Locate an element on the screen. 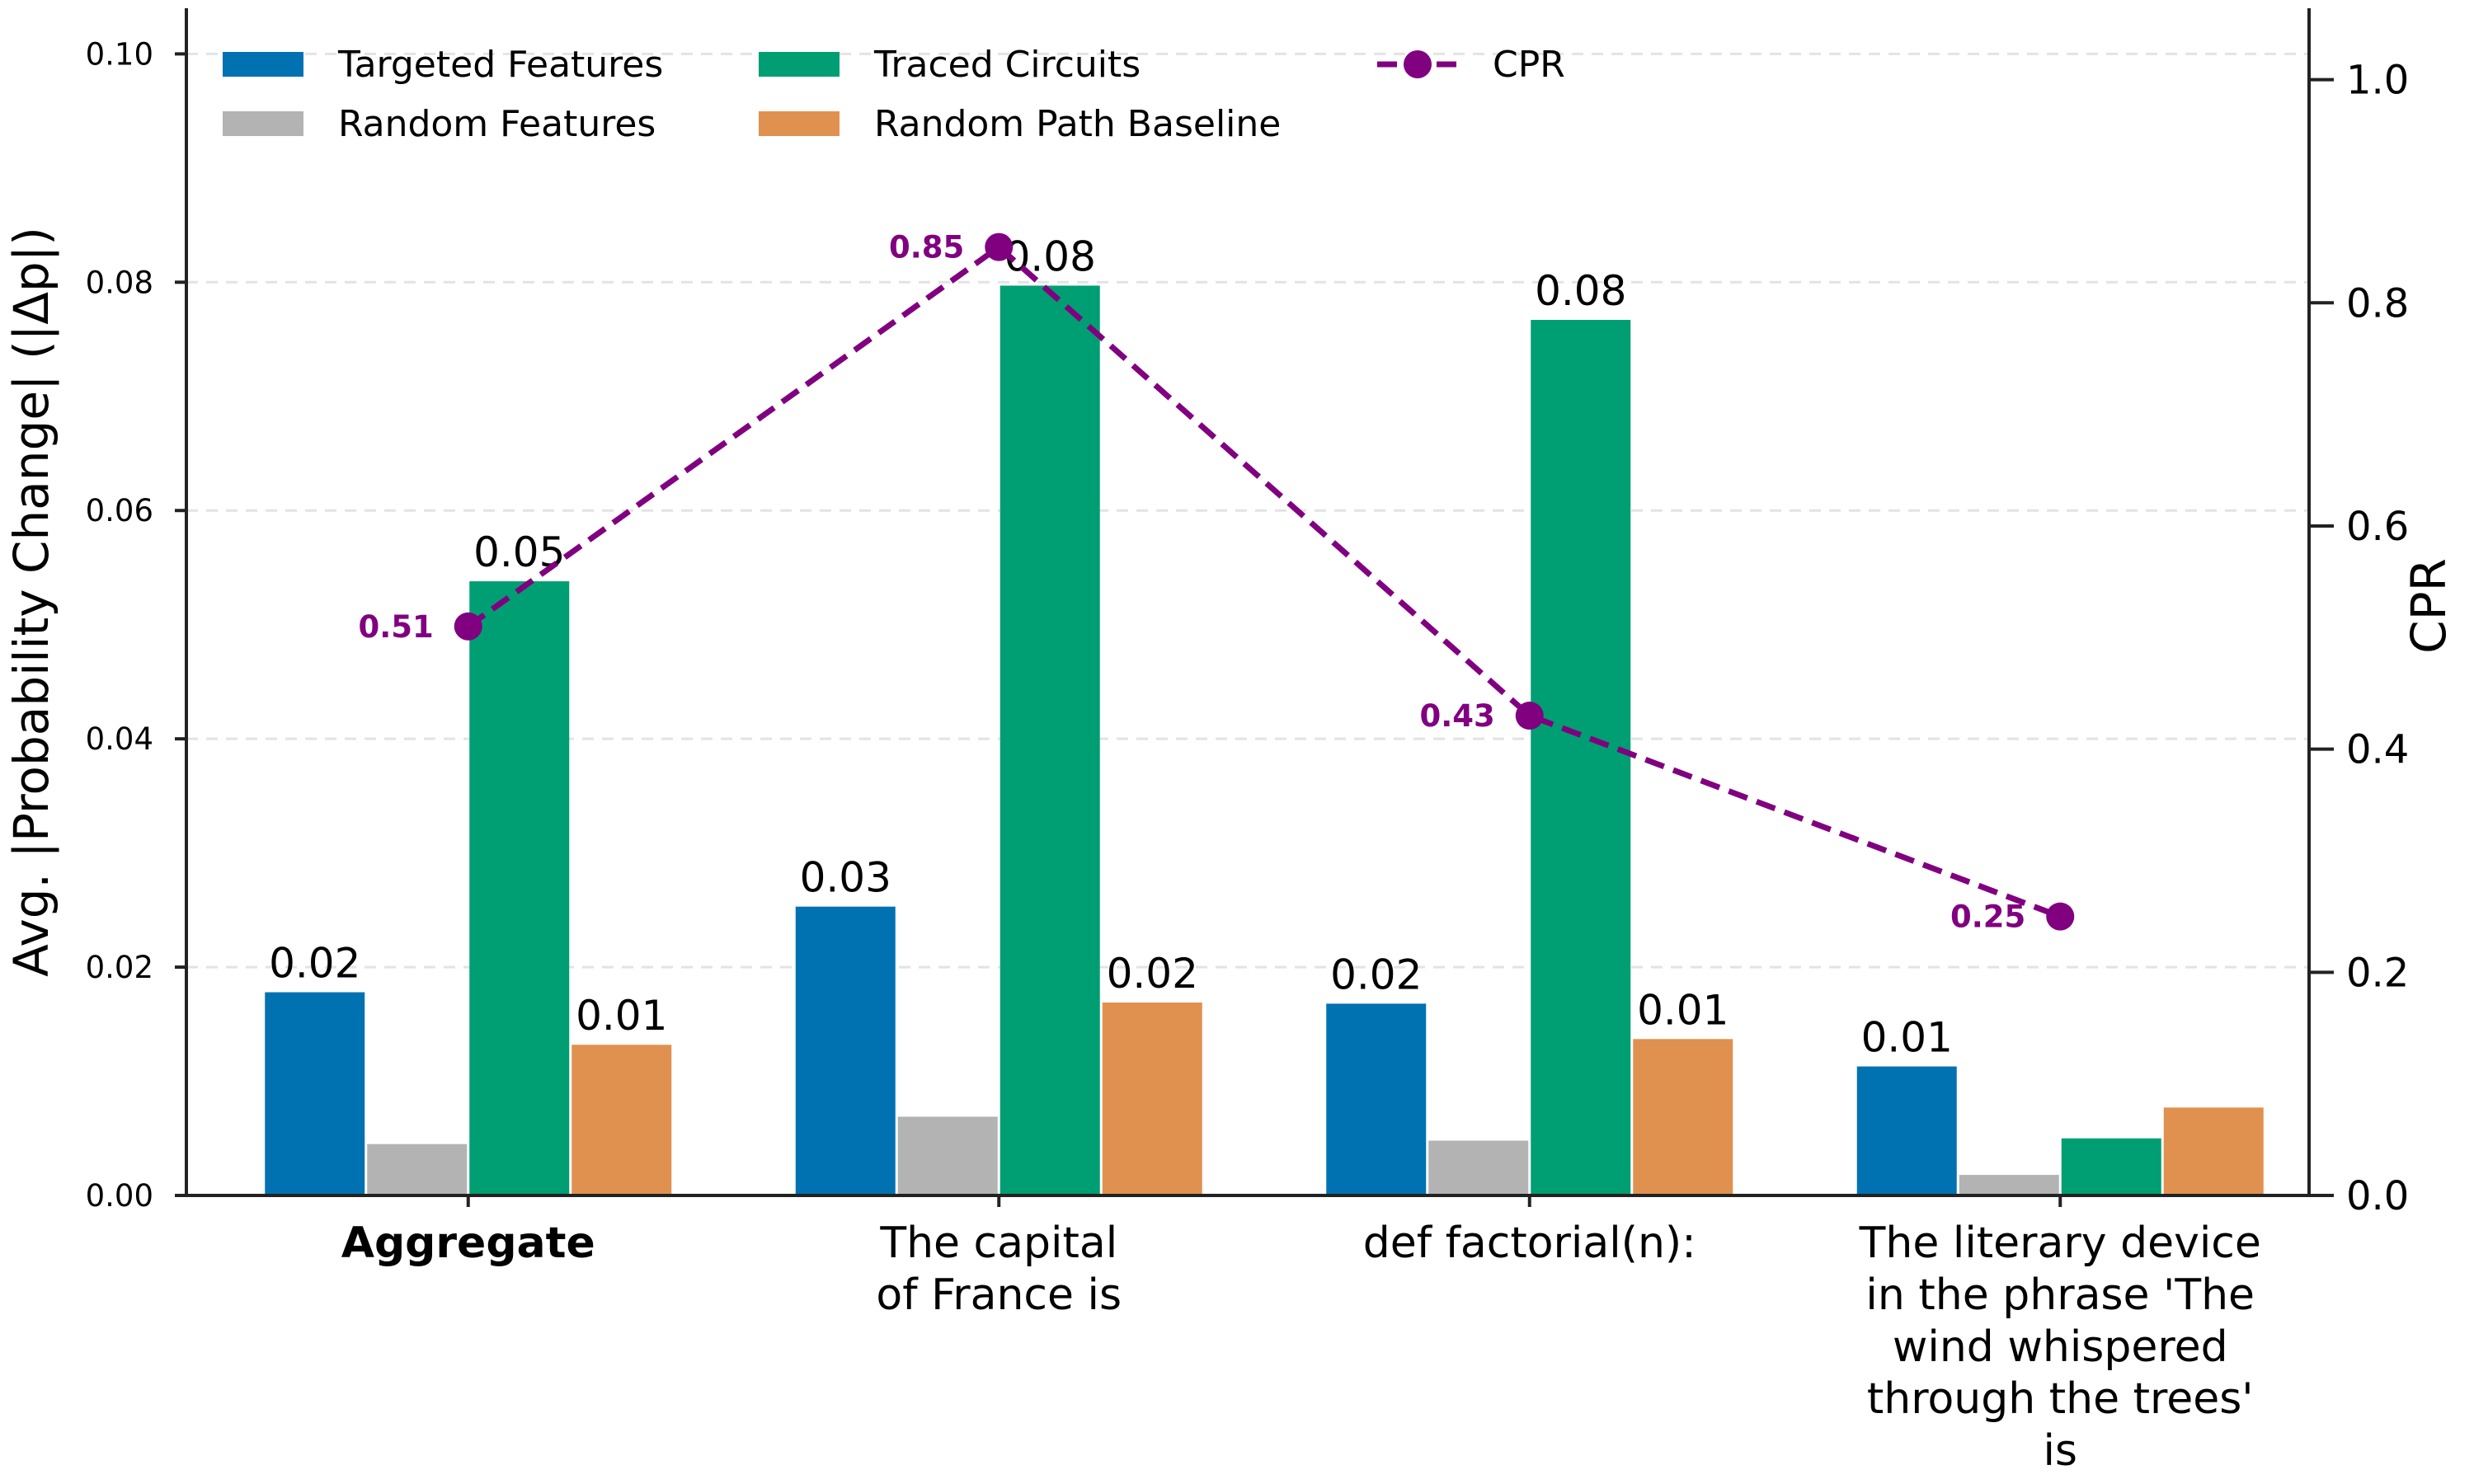 The image size is (2474, 1484). cpr-value-label: 0.85 is located at coordinates (926, 247).